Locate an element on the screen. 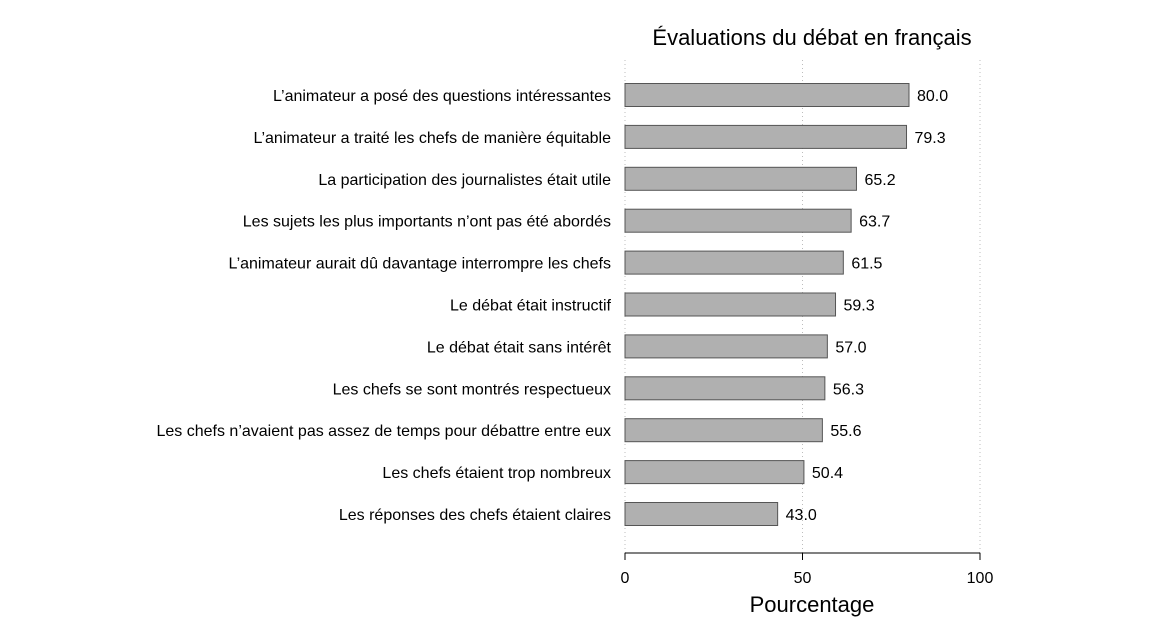 This screenshot has width=1149, height=635. value-label-6: 57.0 is located at coordinates (850, 347).